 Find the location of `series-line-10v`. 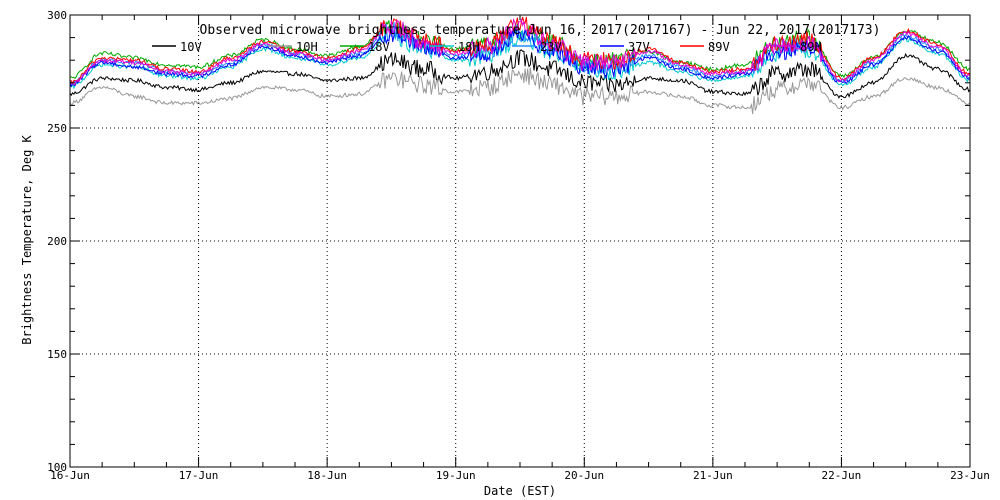

series-line-10v is located at coordinates (520, 74).